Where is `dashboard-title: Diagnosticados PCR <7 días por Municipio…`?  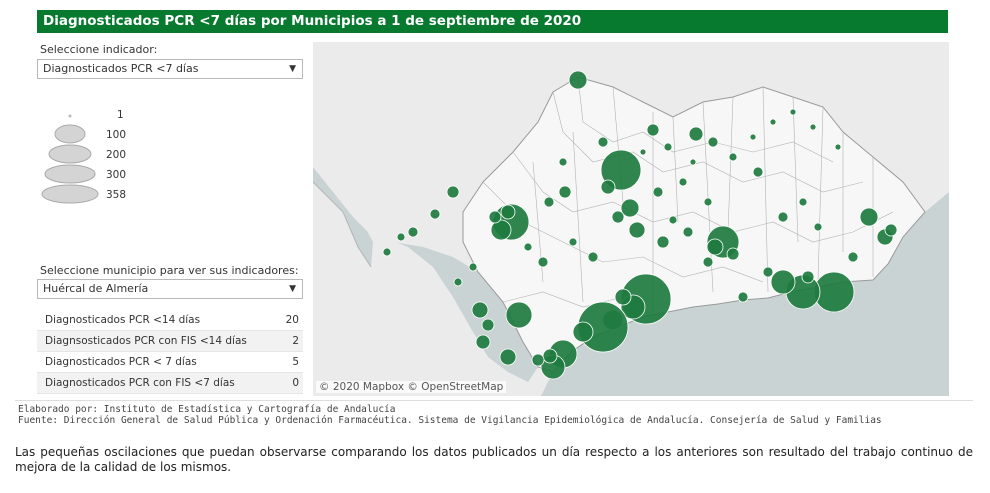
dashboard-title: Diagnosticados PCR <7 días por Municipio… is located at coordinates (492, 21).